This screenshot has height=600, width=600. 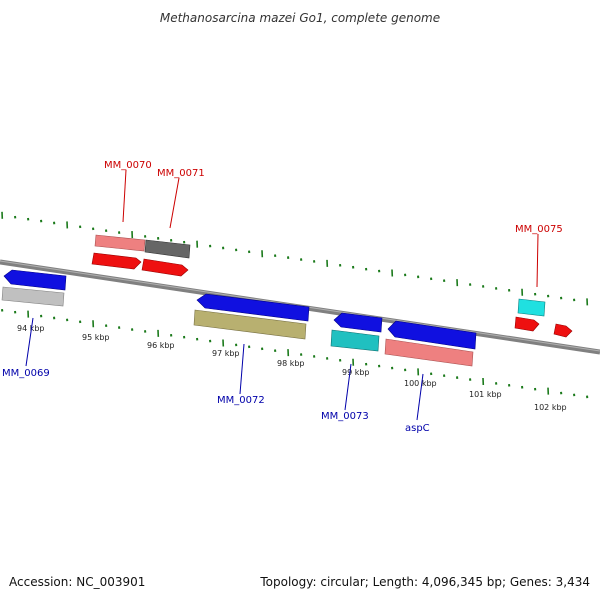 What do you see at coordinates (429, 352) in the screenshot?
I see `tile-aspc` at bounding box center [429, 352].